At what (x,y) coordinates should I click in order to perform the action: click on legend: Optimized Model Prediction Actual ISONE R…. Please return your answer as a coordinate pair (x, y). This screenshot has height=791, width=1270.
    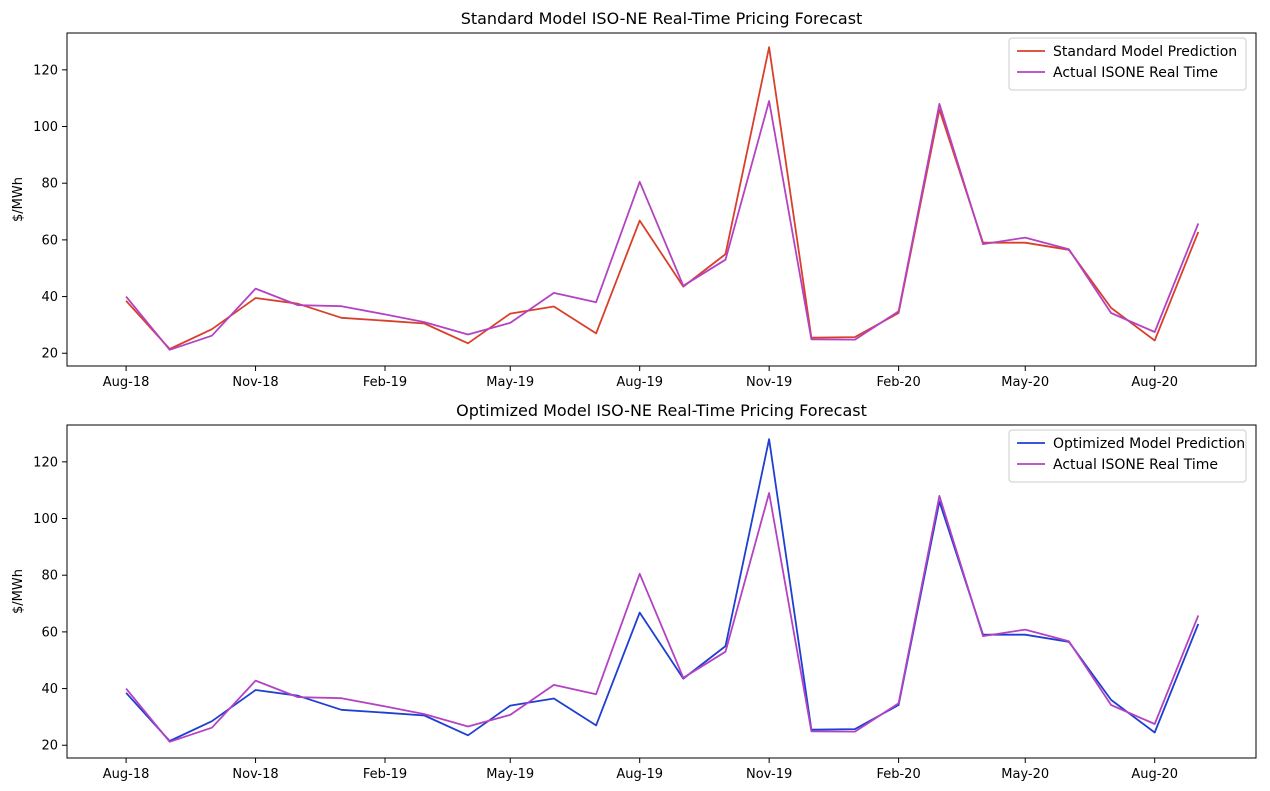
    Looking at the image, I should click on (1127, 456).